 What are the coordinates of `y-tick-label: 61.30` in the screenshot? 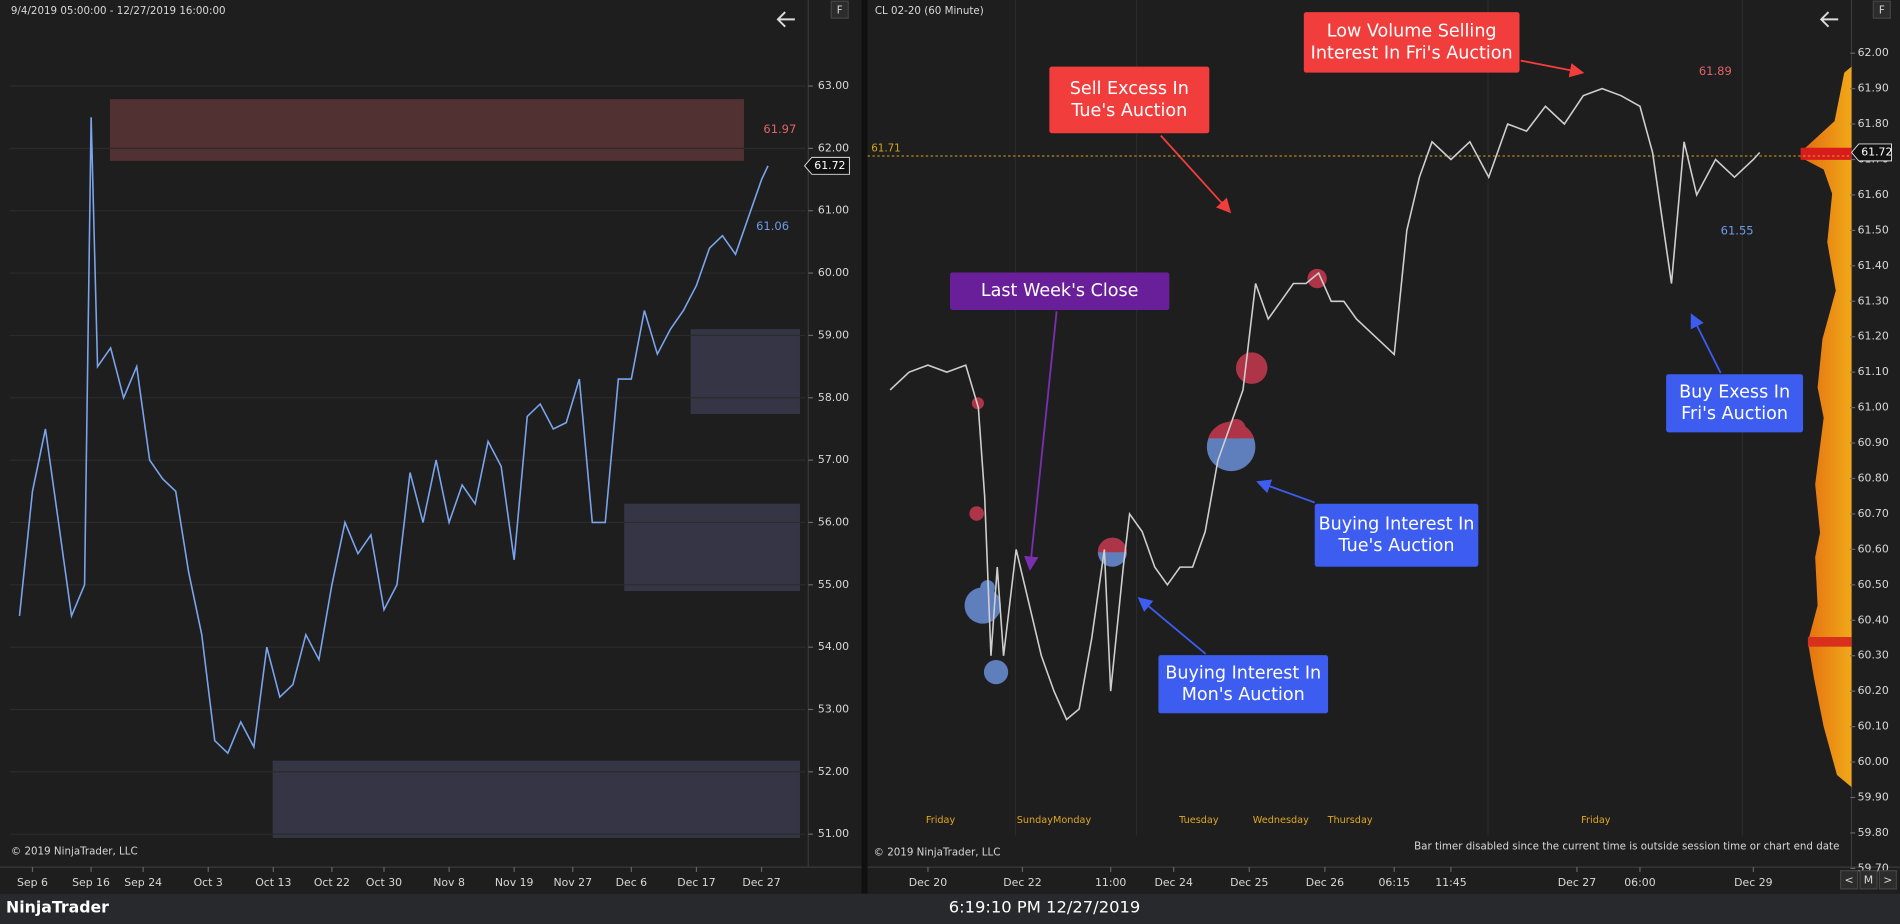 It's located at (1873, 300).